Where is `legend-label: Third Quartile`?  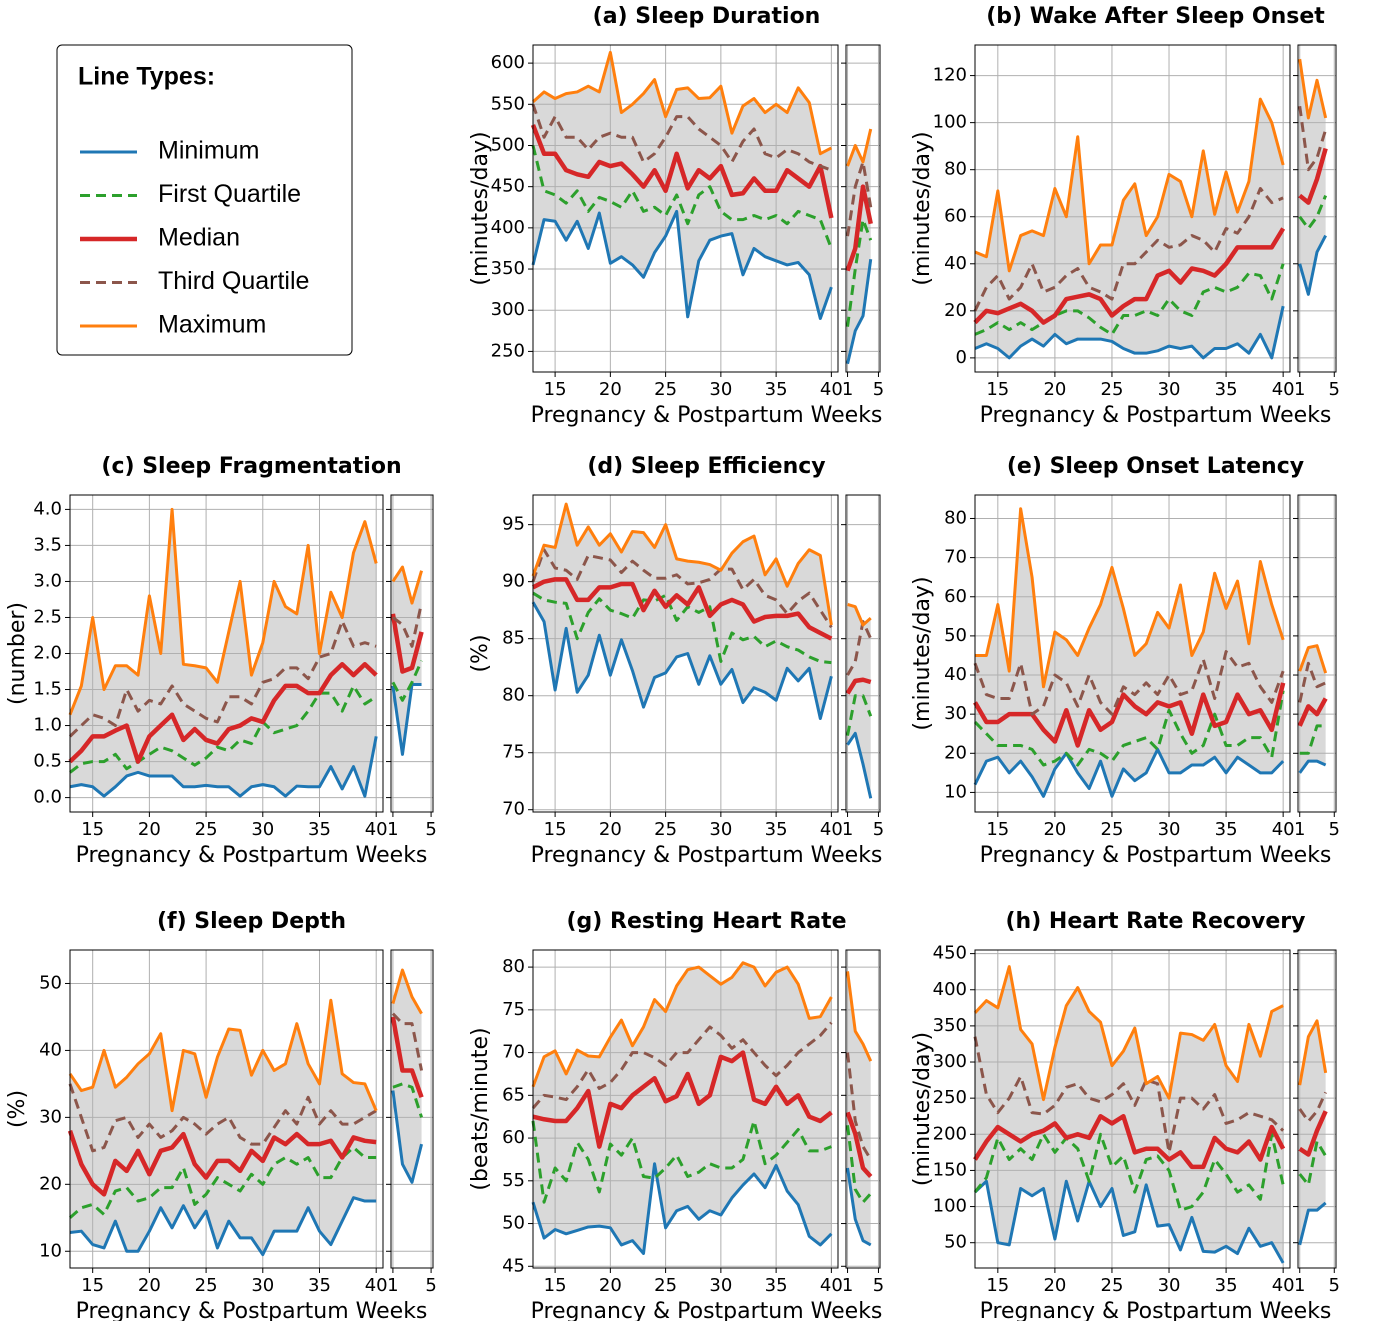 legend-label: Third Quartile is located at coordinates (233, 281).